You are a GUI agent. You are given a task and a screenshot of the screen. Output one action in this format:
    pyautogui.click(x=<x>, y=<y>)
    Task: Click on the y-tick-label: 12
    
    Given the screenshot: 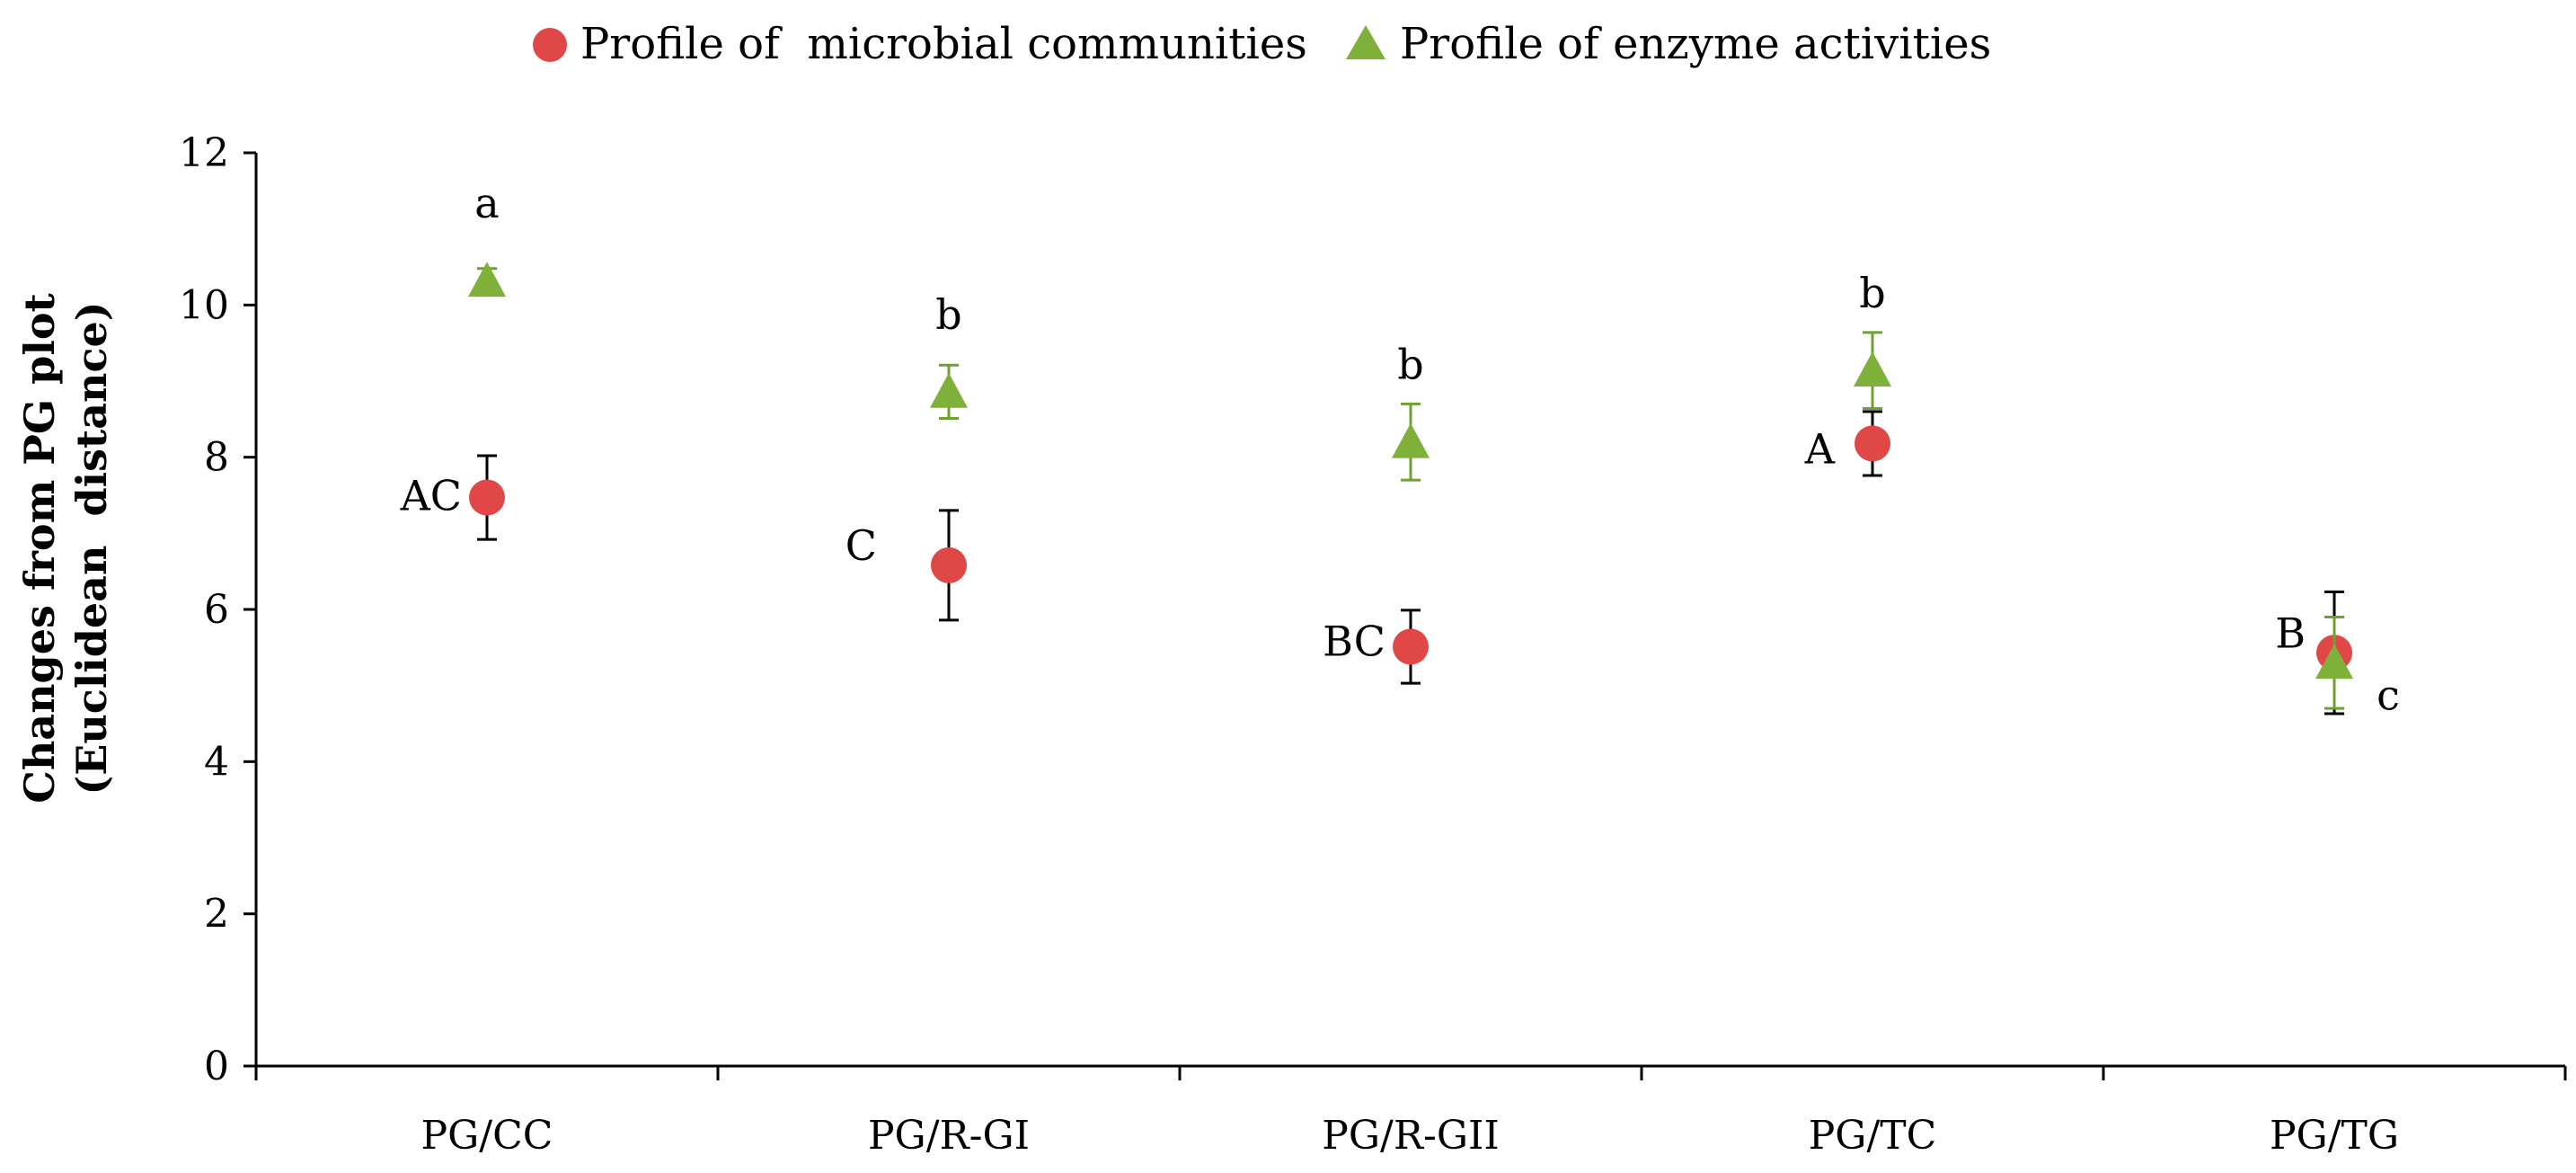 What is the action you would take?
    pyautogui.click(x=204, y=153)
    